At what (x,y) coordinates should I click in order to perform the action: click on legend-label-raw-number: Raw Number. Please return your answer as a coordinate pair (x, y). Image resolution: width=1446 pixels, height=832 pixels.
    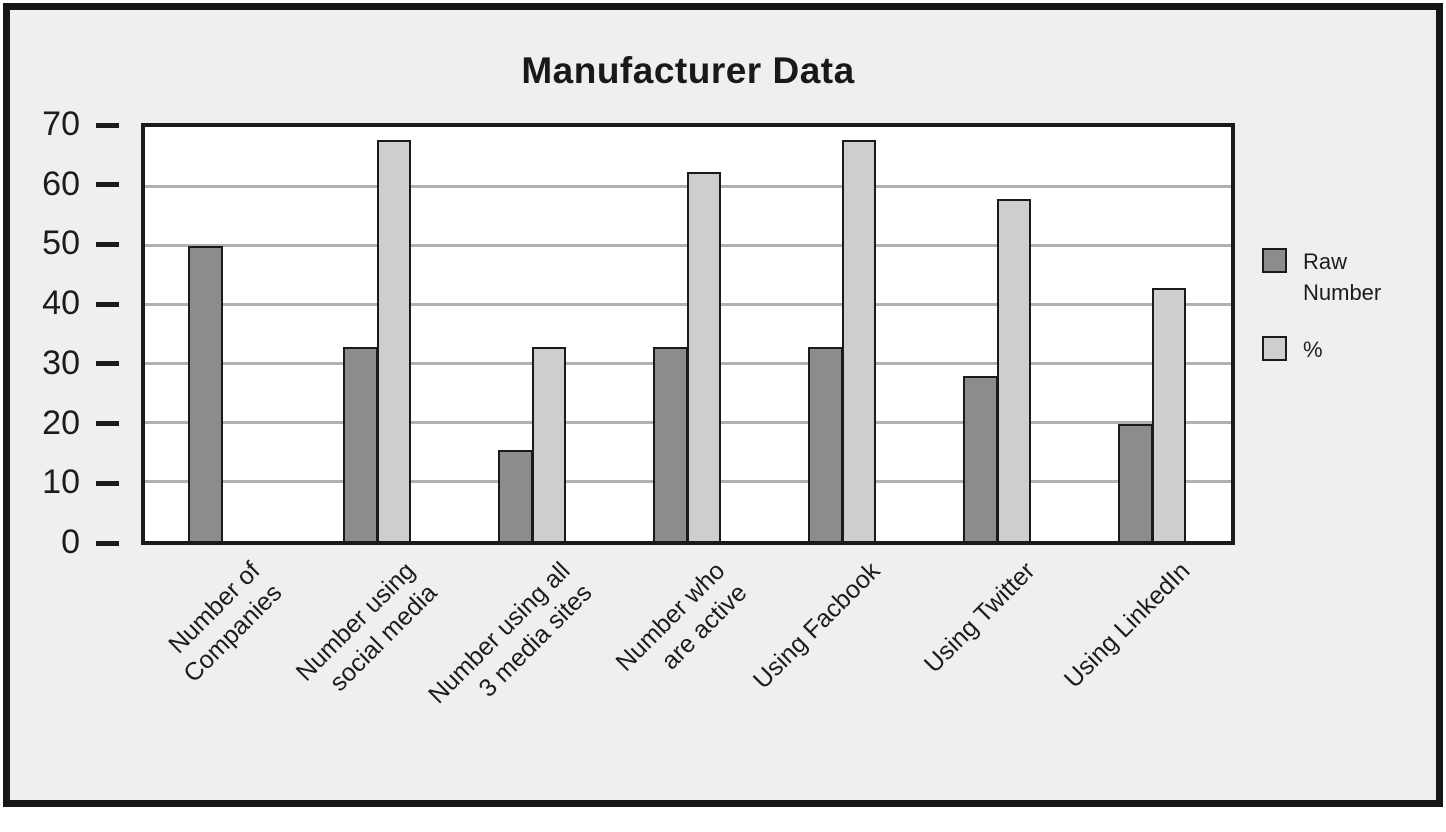
    Looking at the image, I should click on (1342, 277).